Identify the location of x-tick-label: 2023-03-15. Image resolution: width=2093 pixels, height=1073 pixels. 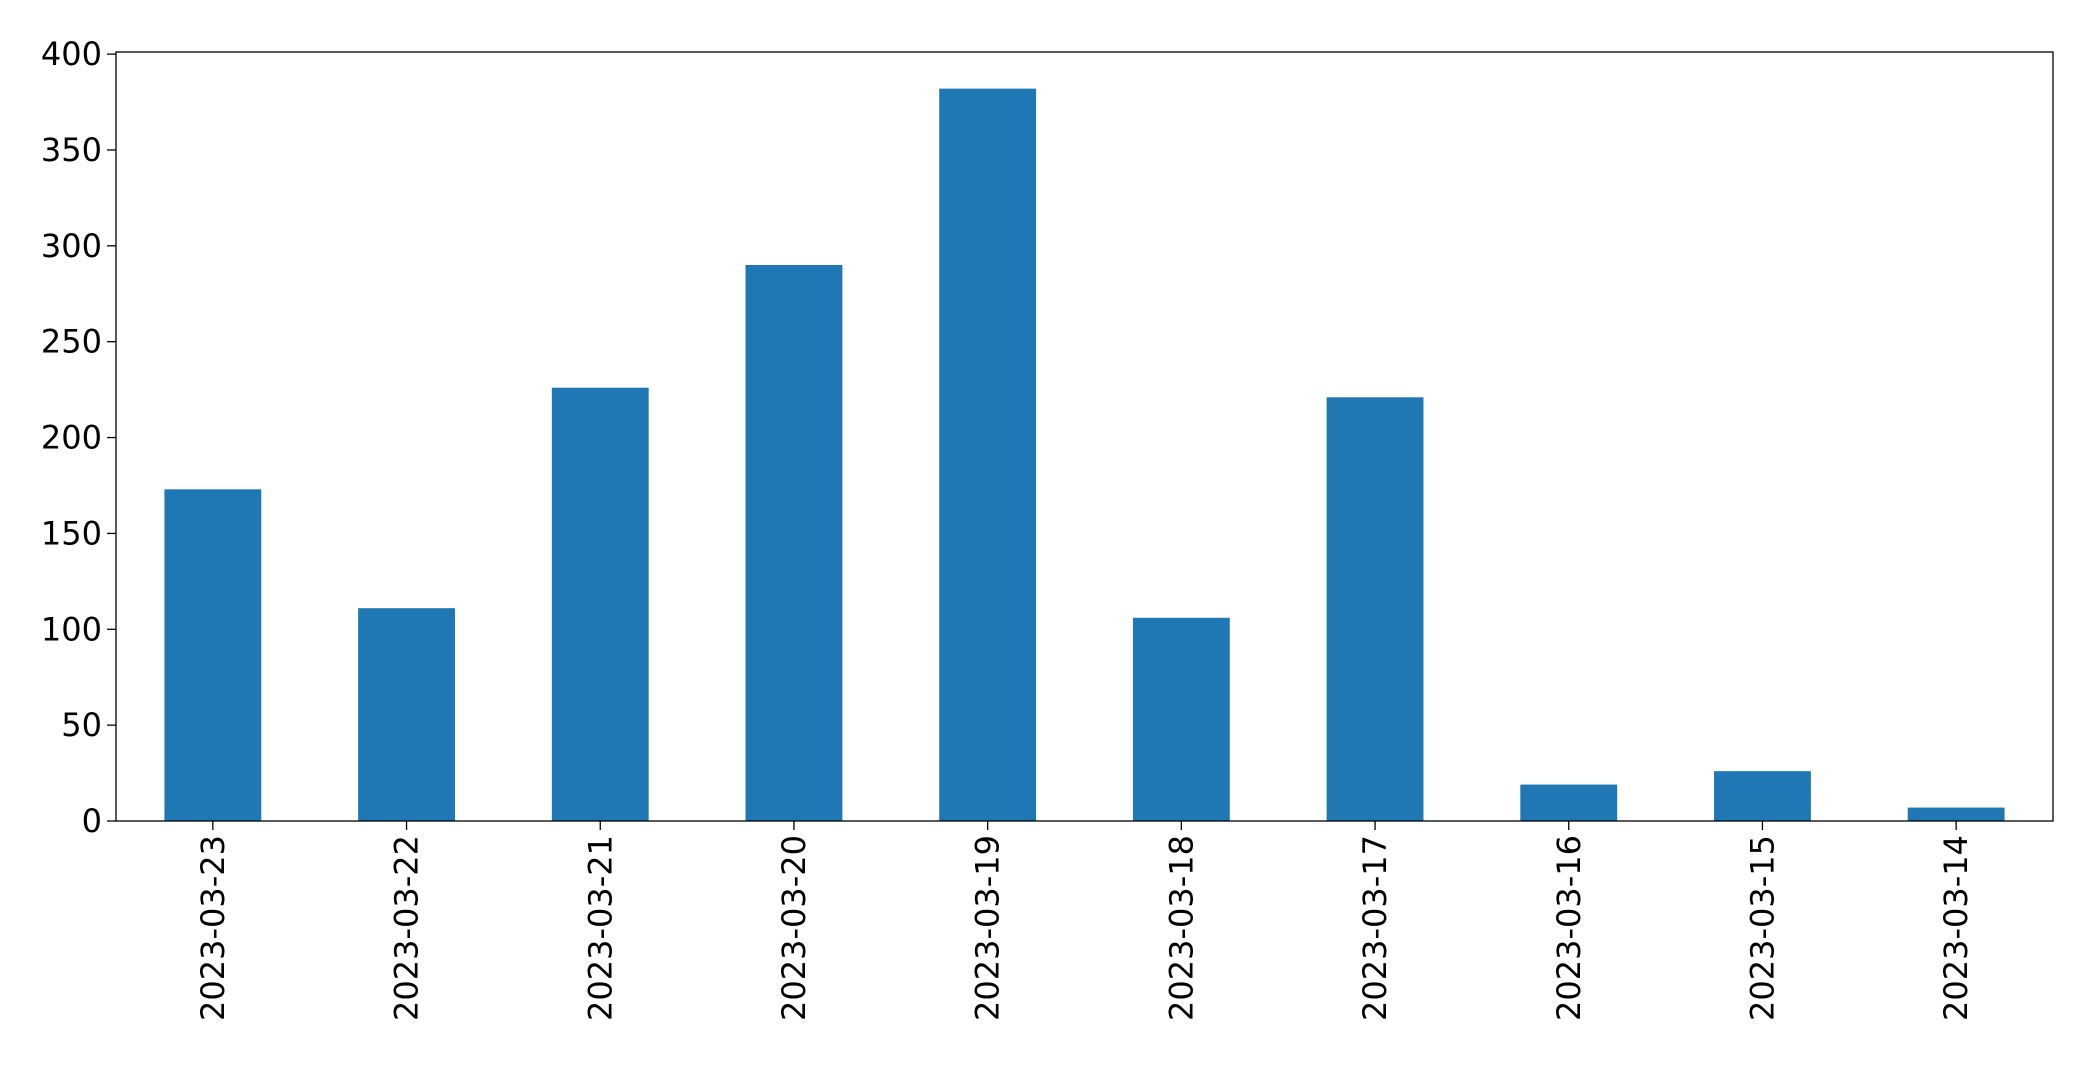
(1762, 928).